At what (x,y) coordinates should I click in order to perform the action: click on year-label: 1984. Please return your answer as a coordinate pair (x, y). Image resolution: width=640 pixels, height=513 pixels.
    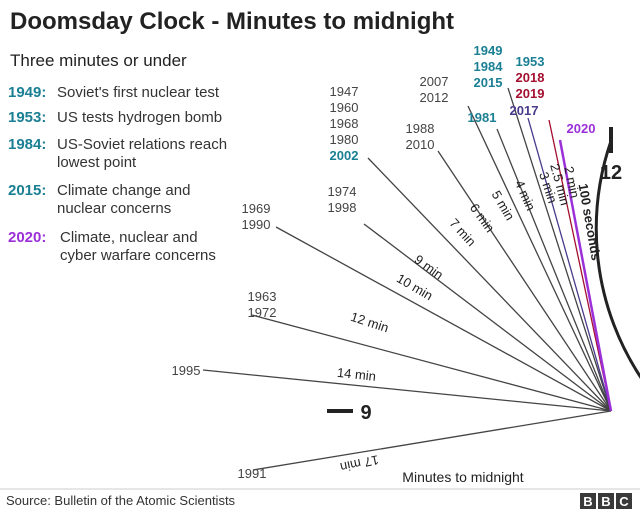
    Looking at the image, I should click on (489, 66).